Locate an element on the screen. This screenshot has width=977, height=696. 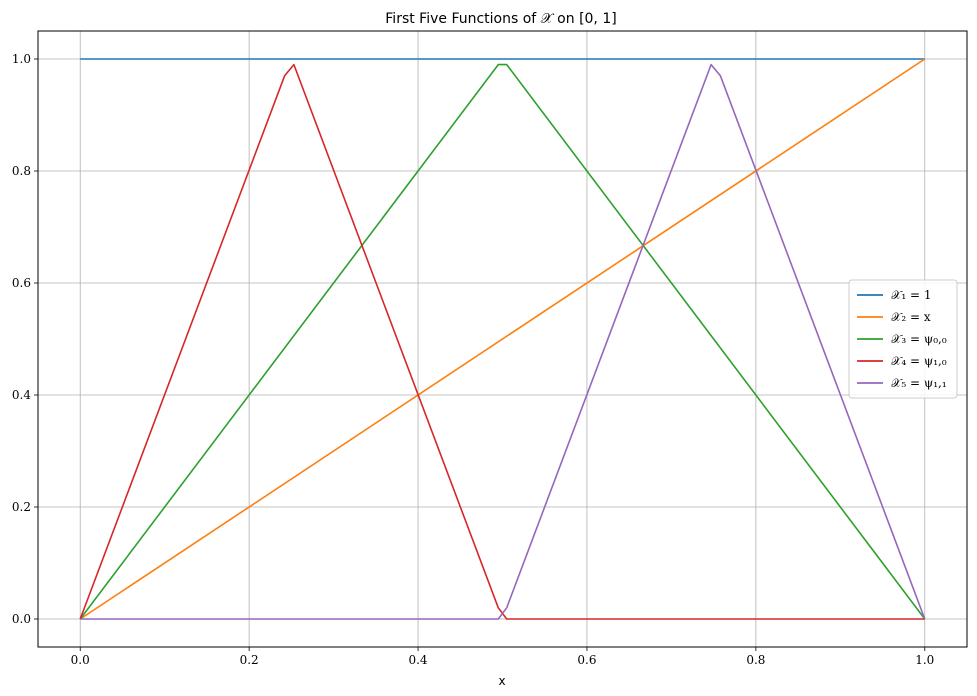
x-tick-label: 0.2 is located at coordinates (249, 660).